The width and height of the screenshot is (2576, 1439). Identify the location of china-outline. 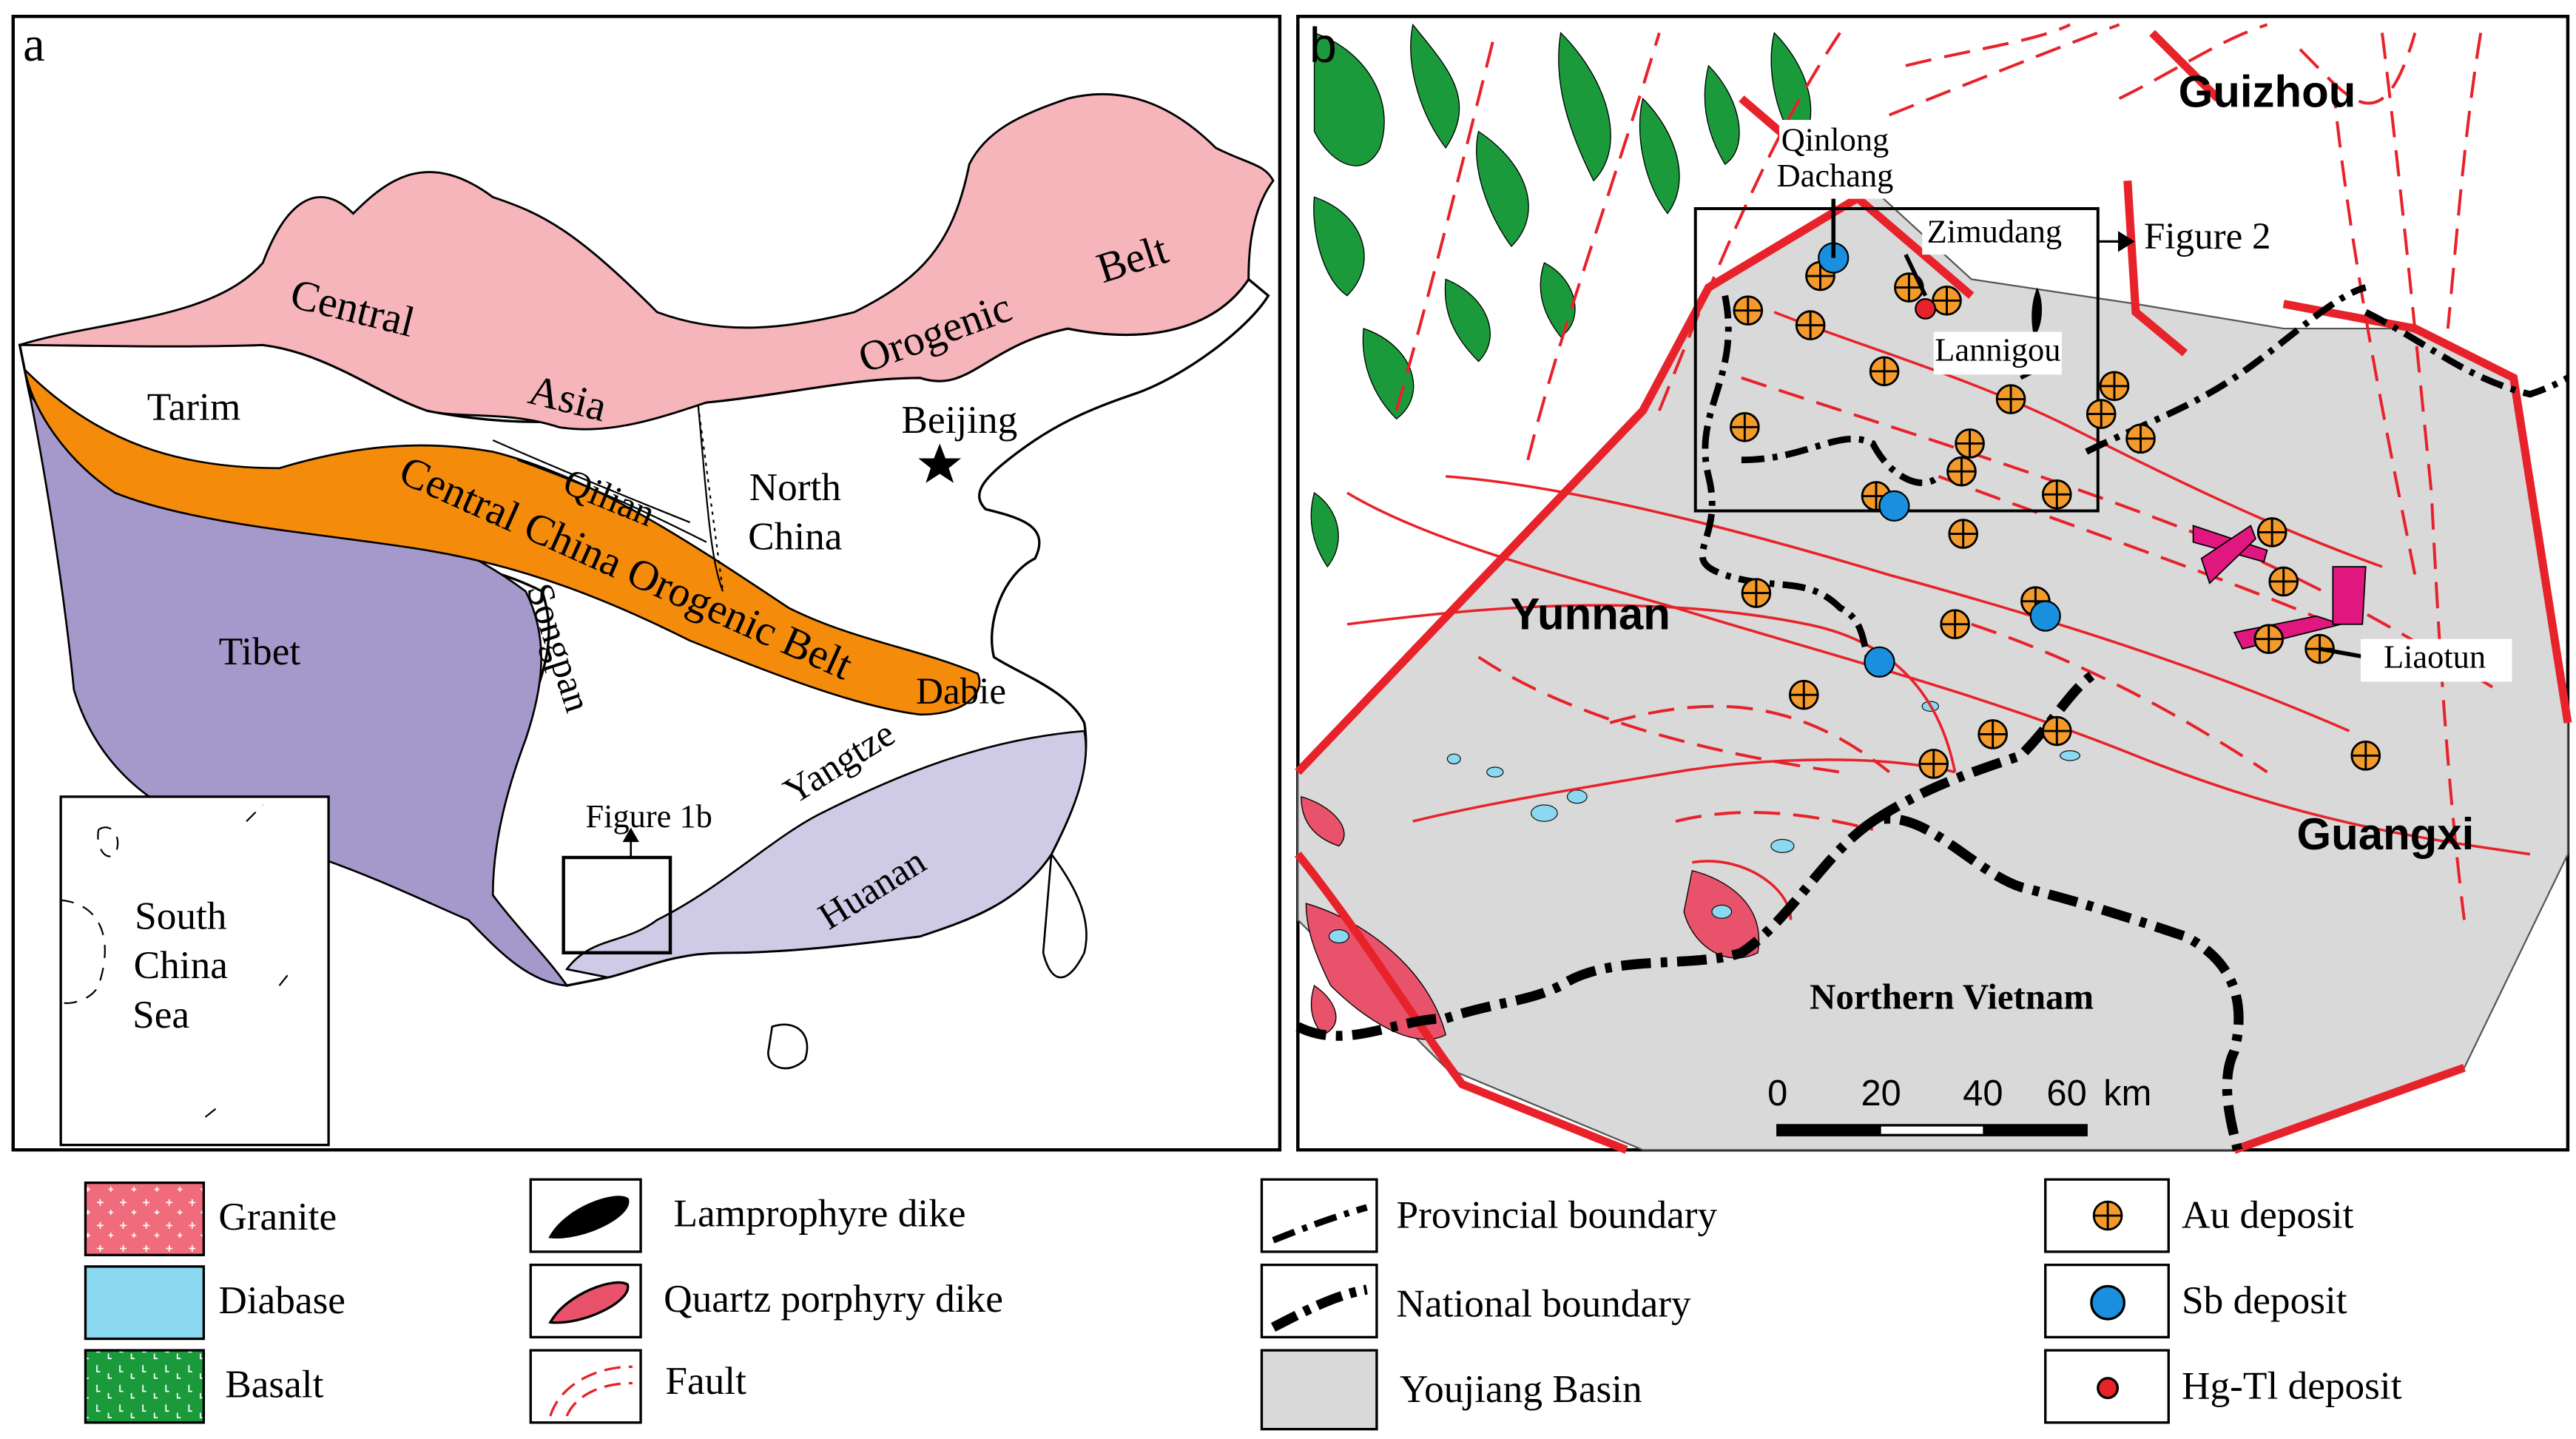
(1065, 915).